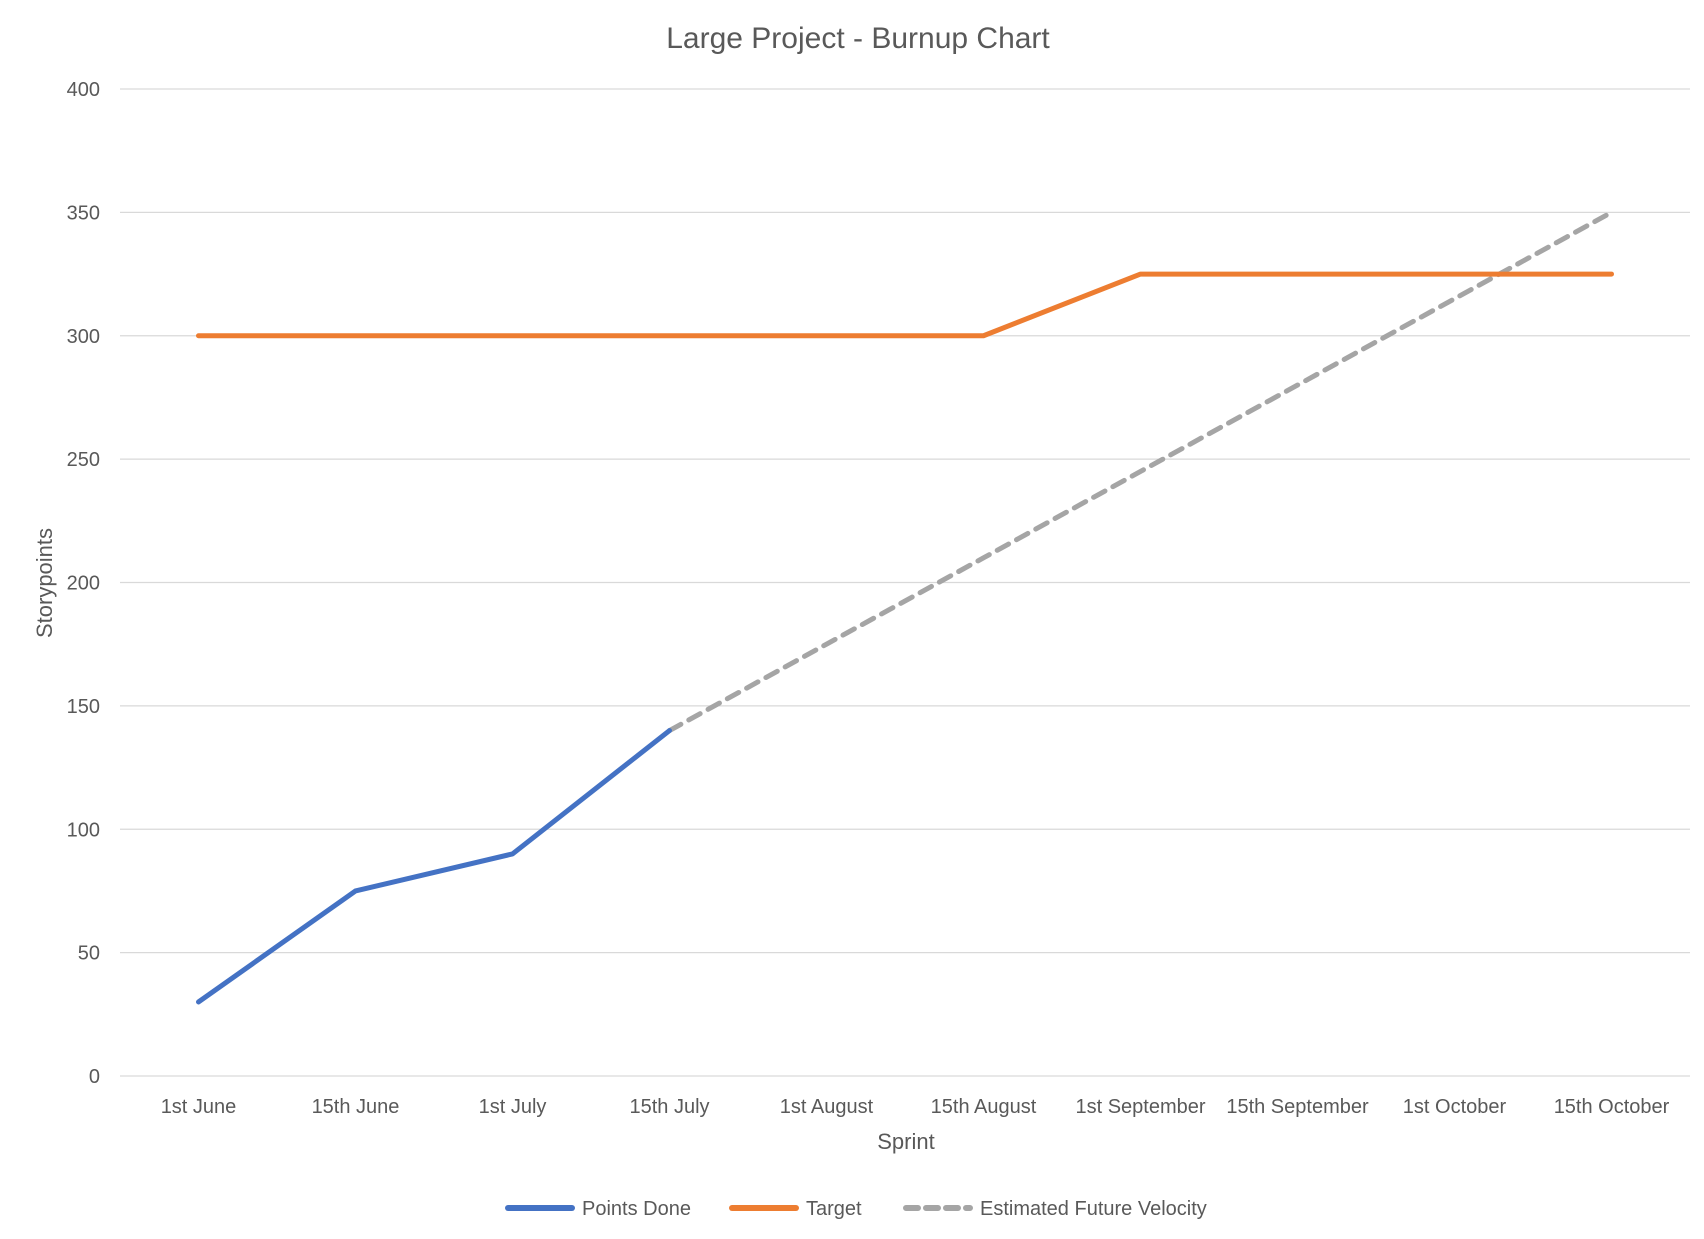 The width and height of the screenshot is (1704, 1239). What do you see at coordinates (356, 1107) in the screenshot?
I see `x-tick-label: 15th June` at bounding box center [356, 1107].